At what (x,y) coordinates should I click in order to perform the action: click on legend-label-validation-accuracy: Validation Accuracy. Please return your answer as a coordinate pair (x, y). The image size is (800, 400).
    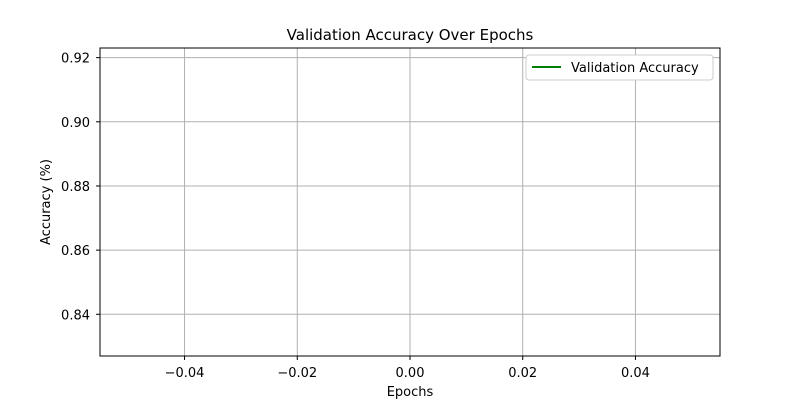
    Looking at the image, I should click on (635, 68).